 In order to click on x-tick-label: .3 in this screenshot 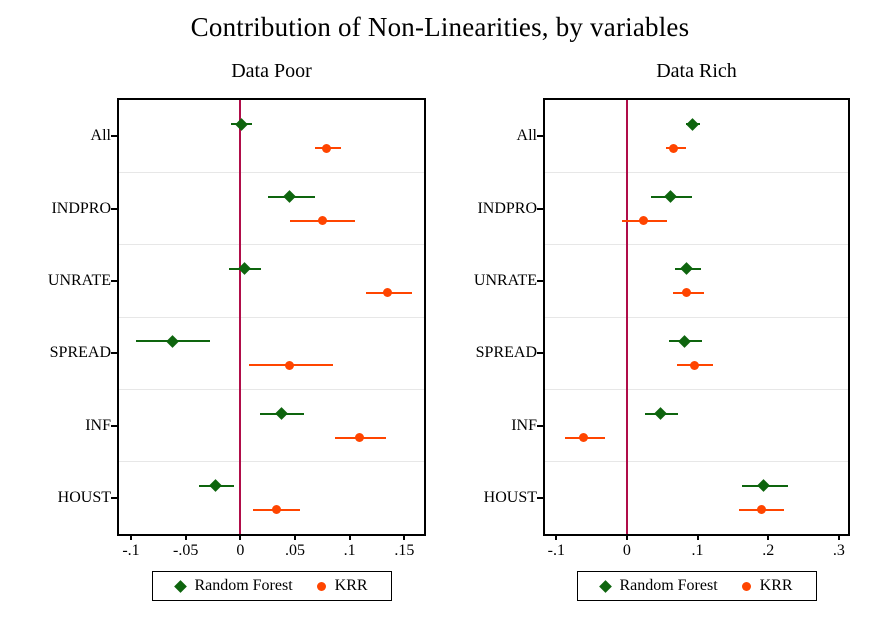, I will do `click(838, 550)`.